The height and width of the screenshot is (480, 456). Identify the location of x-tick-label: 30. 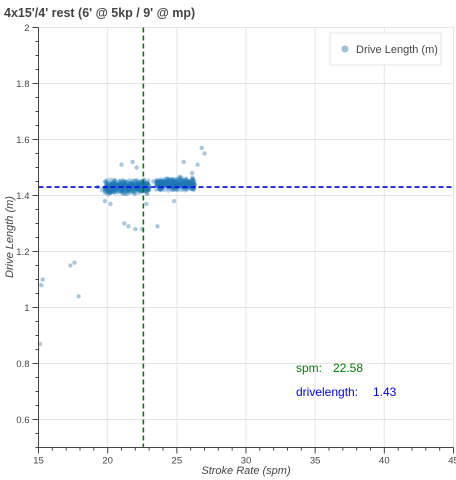
(246, 461).